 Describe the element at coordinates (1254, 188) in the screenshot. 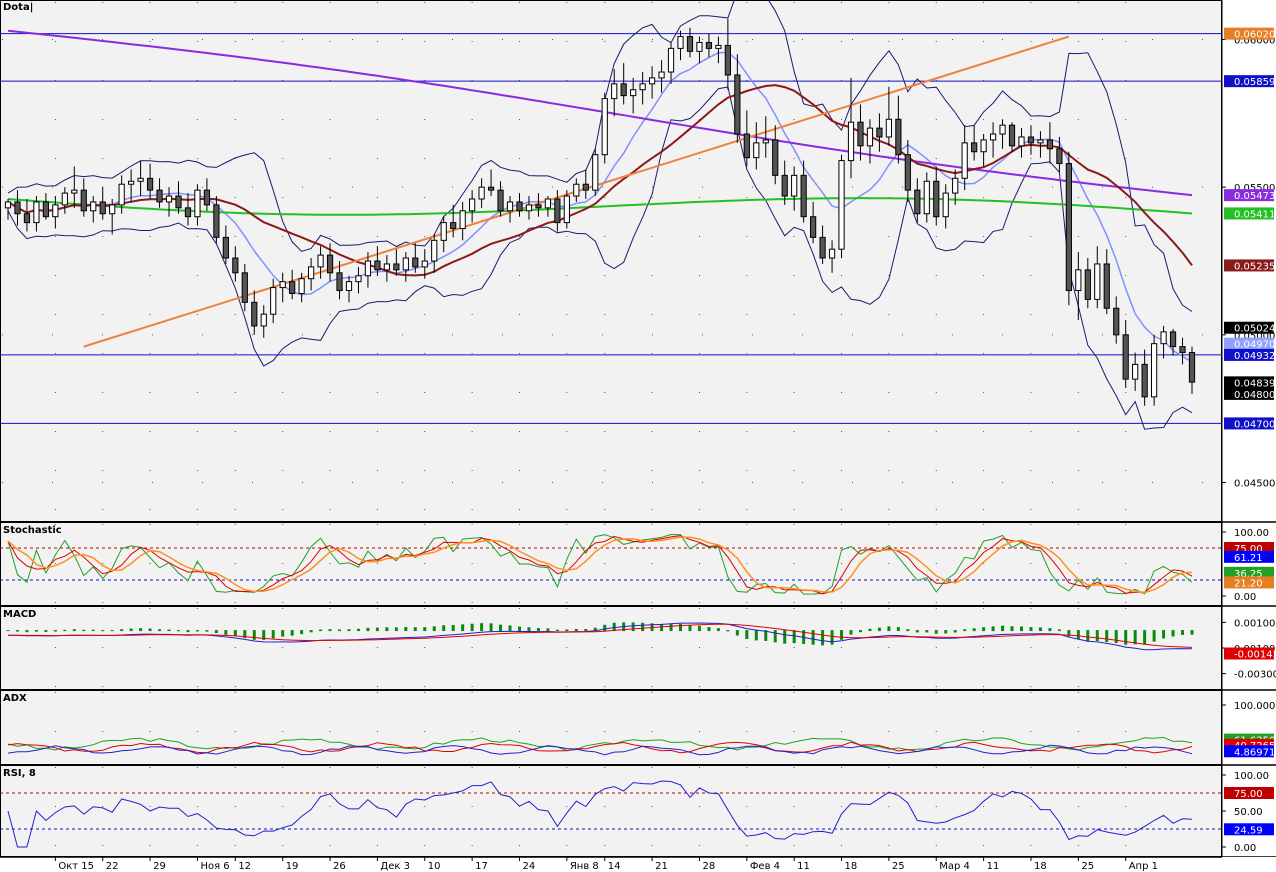

I see `y-tick: 0.05500` at that location.